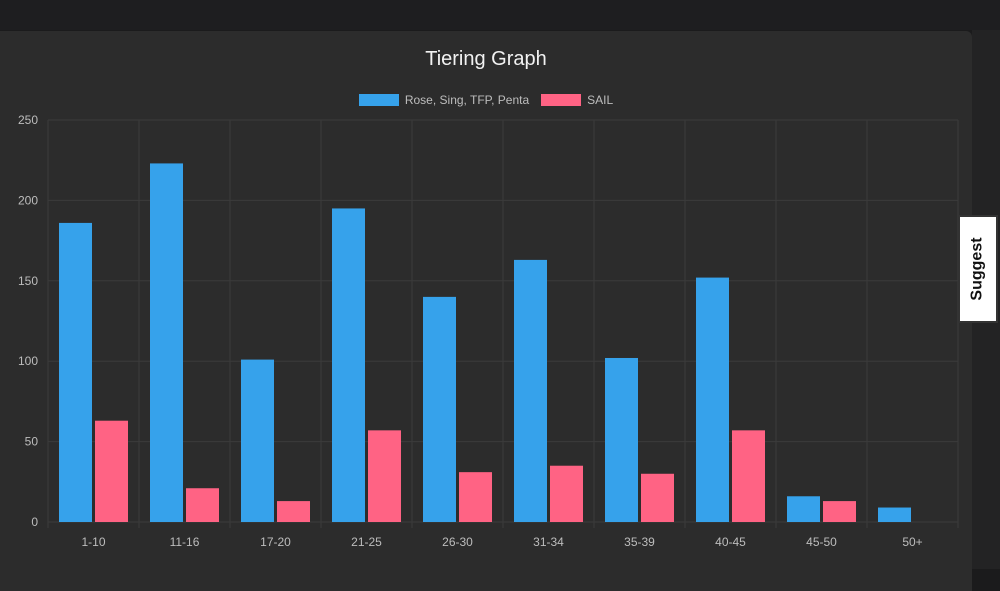 The height and width of the screenshot is (591, 1000). What do you see at coordinates (185, 542) in the screenshot?
I see `x-tick-label-1: 11-16` at bounding box center [185, 542].